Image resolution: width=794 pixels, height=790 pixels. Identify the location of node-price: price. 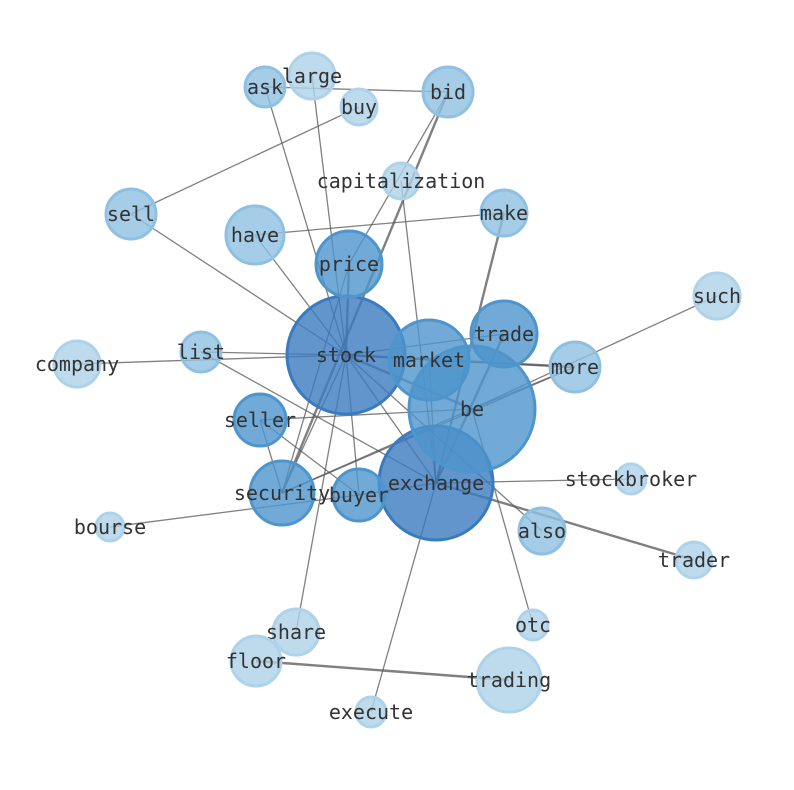
(349, 264).